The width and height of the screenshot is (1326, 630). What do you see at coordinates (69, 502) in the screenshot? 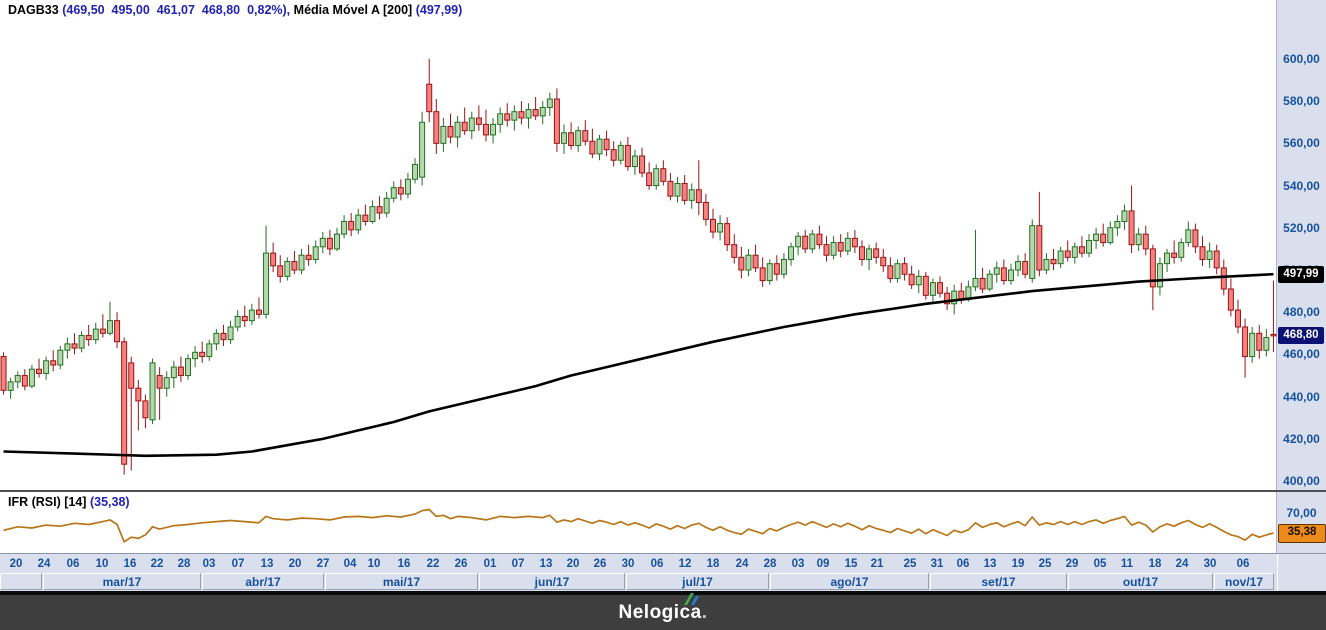
I see `rsi-header: IFR (RSI) [14] (35,38)` at bounding box center [69, 502].